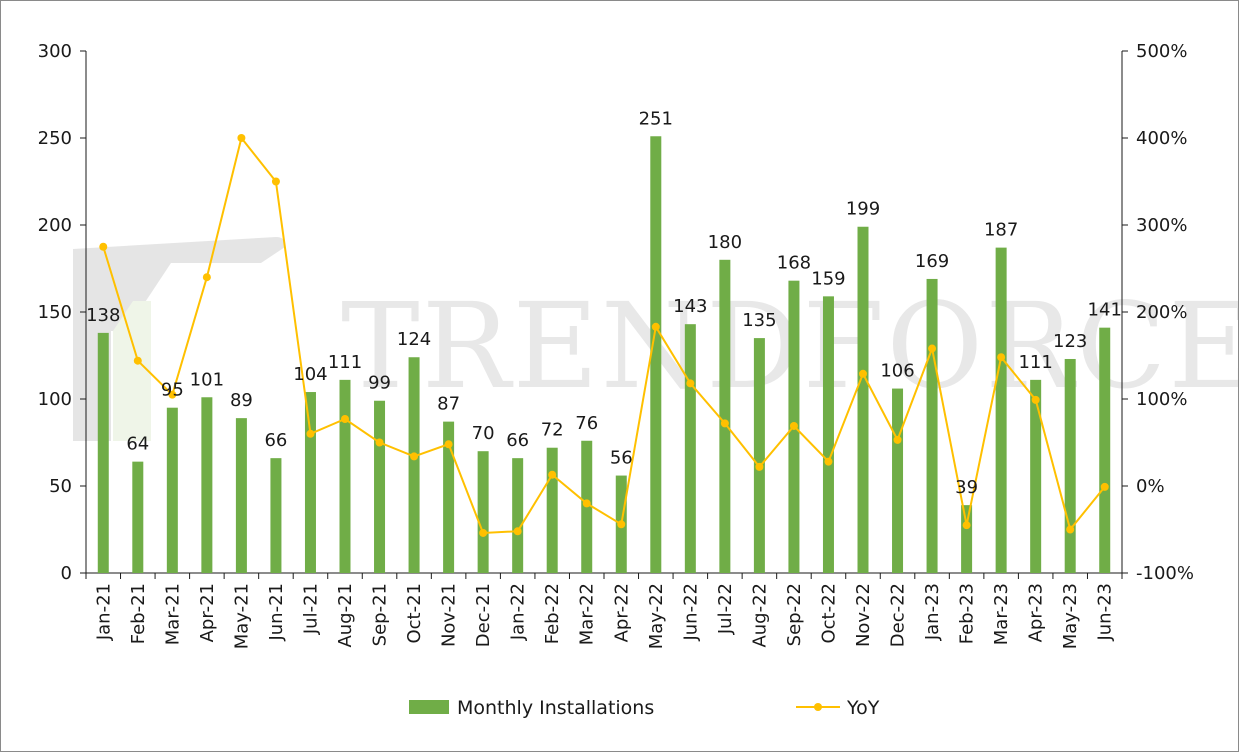 This screenshot has width=1239, height=752. What do you see at coordinates (103, 315) in the screenshot?
I see `bar-value-label: 138` at bounding box center [103, 315].